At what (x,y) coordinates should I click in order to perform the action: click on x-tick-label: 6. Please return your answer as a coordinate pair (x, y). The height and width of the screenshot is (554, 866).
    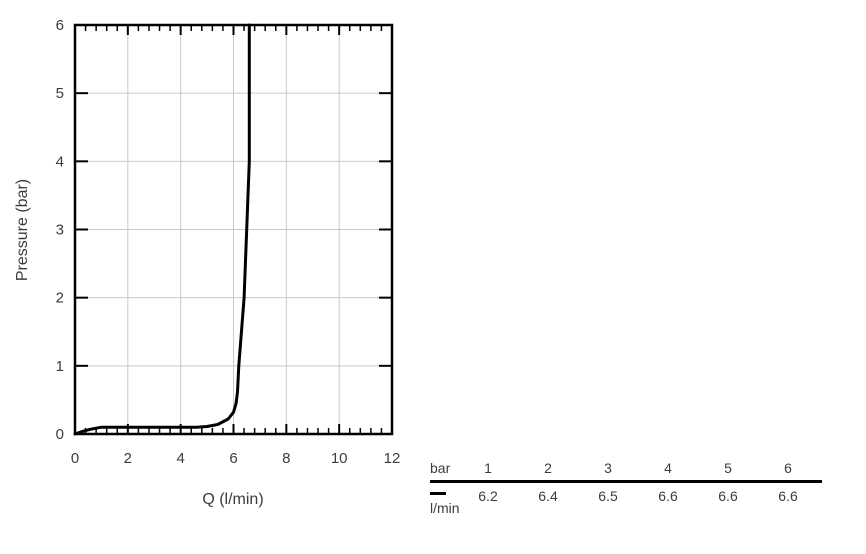
    Looking at the image, I should click on (233, 458).